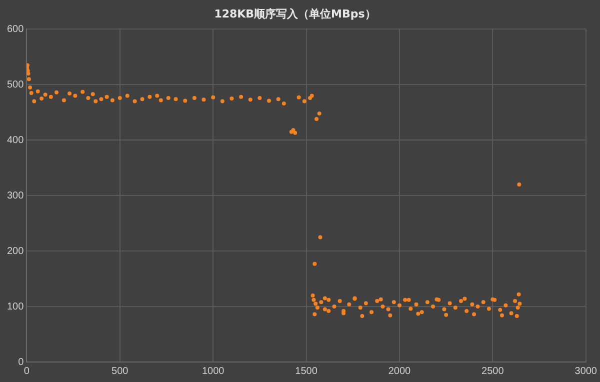  I want to click on x-tick-label: 2000, so click(400, 371).